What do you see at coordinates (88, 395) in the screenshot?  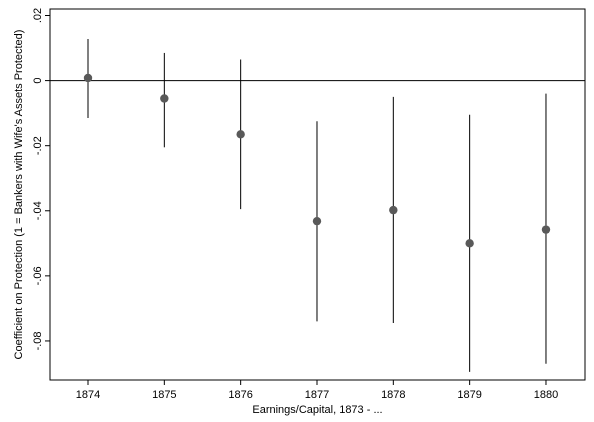 I see `x-tick-label: 1874` at bounding box center [88, 395].